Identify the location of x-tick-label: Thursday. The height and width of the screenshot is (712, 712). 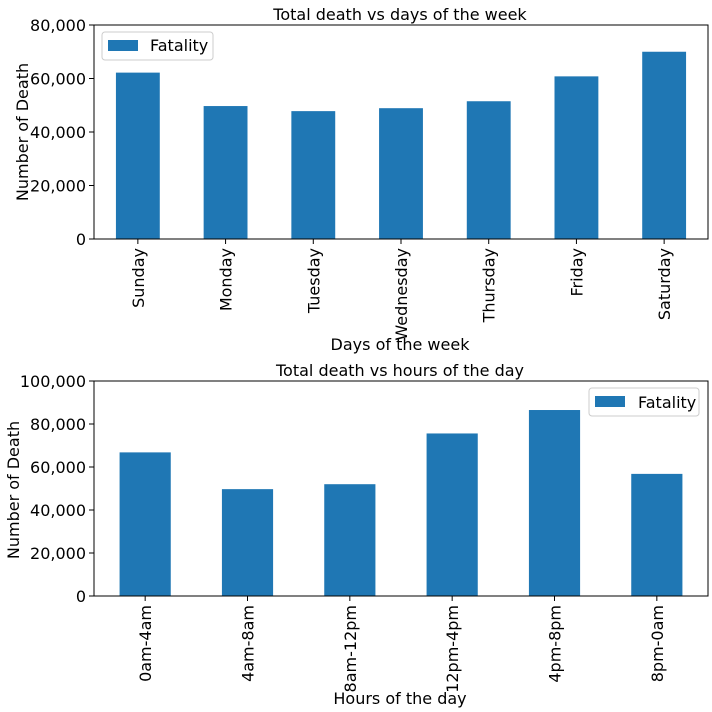
(489, 285).